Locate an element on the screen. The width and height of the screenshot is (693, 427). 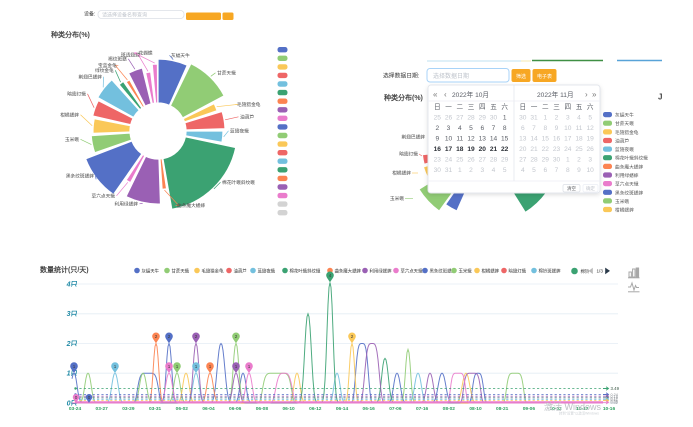
svg-text: 确定 is located at coordinates (590, 188).